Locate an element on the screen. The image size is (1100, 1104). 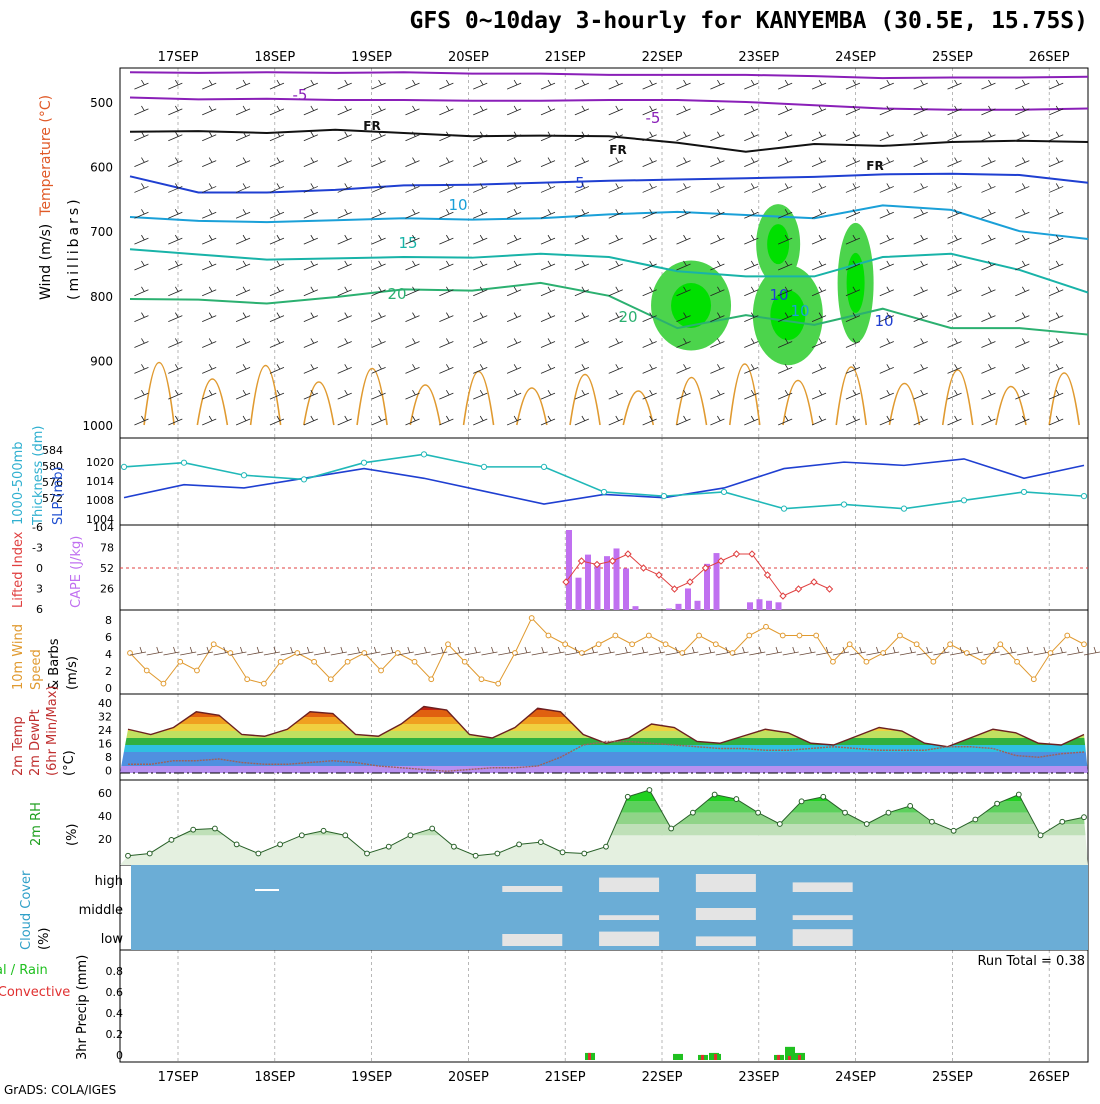
slp-tick-label: 1008 is located at coordinates (100, 500).